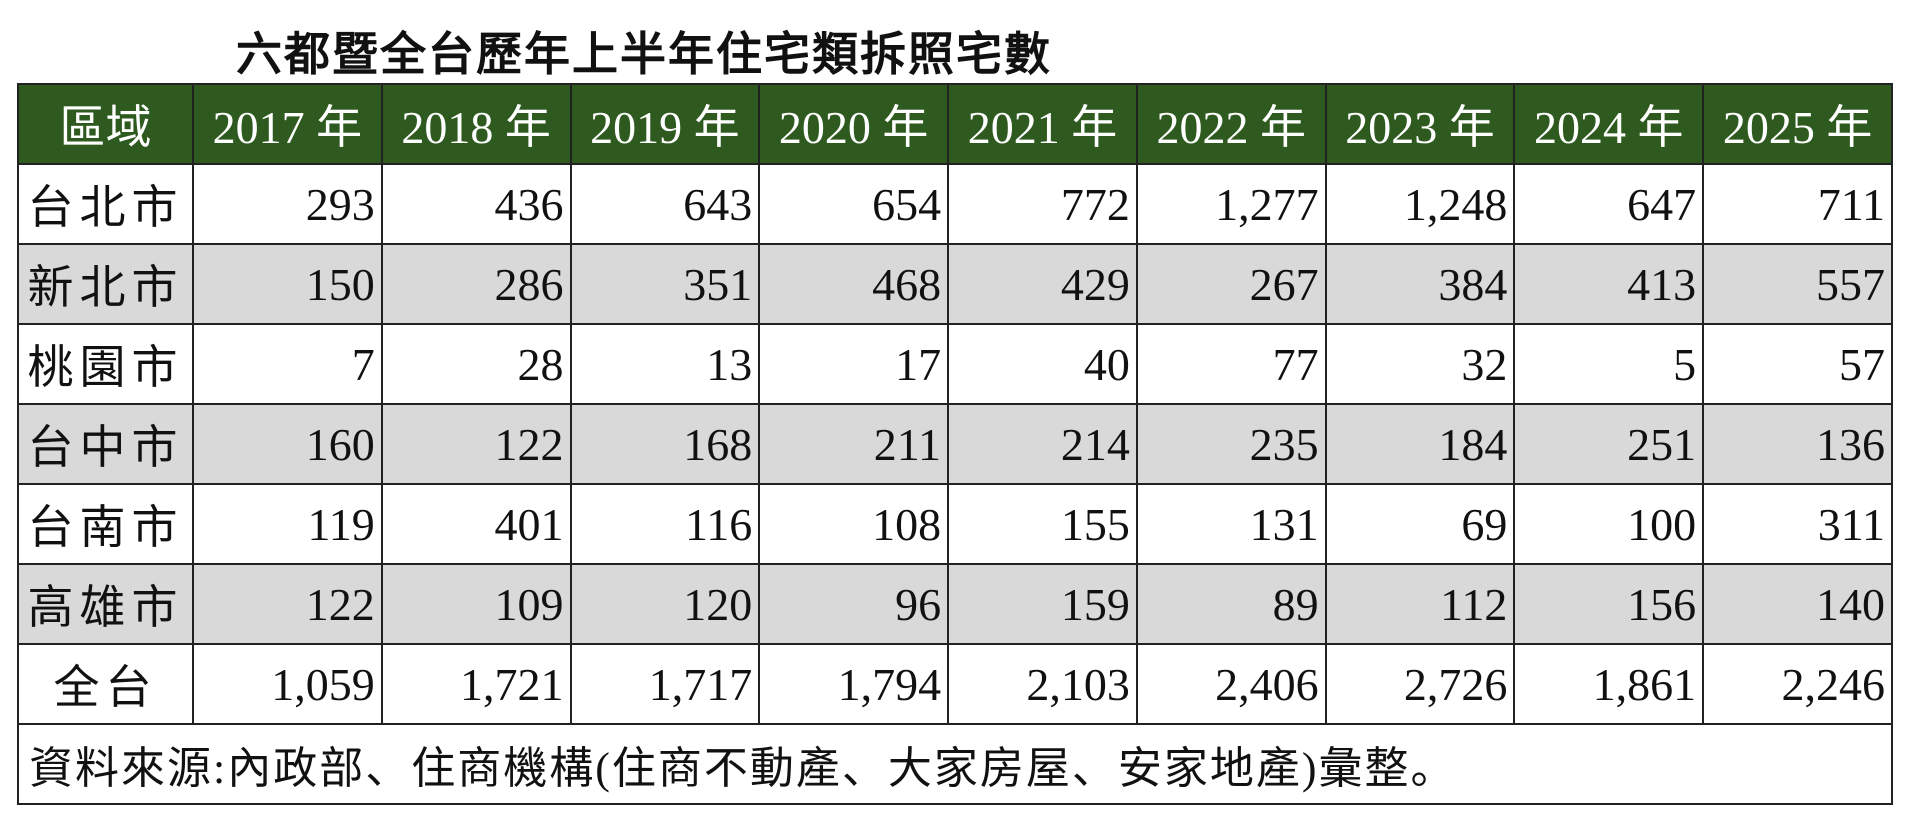 The image size is (1920, 830). Describe the element at coordinates (1609, 204) in the screenshot. I see `cell: 647` at that location.